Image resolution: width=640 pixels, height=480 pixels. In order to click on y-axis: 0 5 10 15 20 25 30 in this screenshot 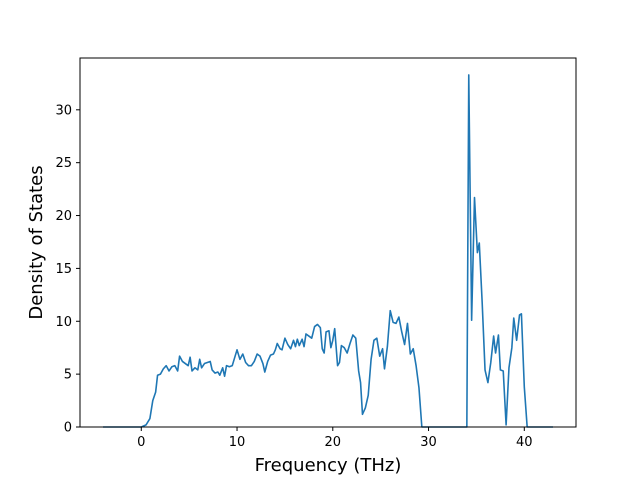, I will do `click(67, 269)`.